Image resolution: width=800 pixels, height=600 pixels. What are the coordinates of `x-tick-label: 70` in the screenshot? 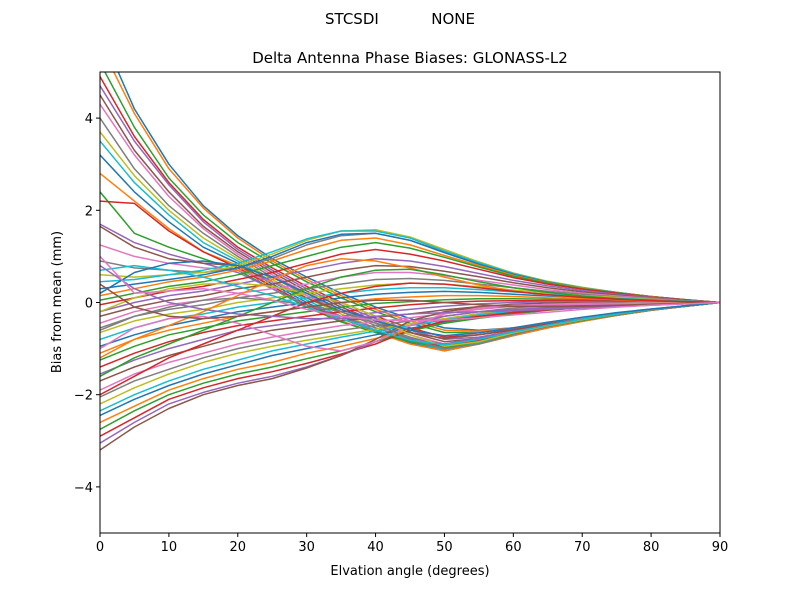 It's located at (582, 547).